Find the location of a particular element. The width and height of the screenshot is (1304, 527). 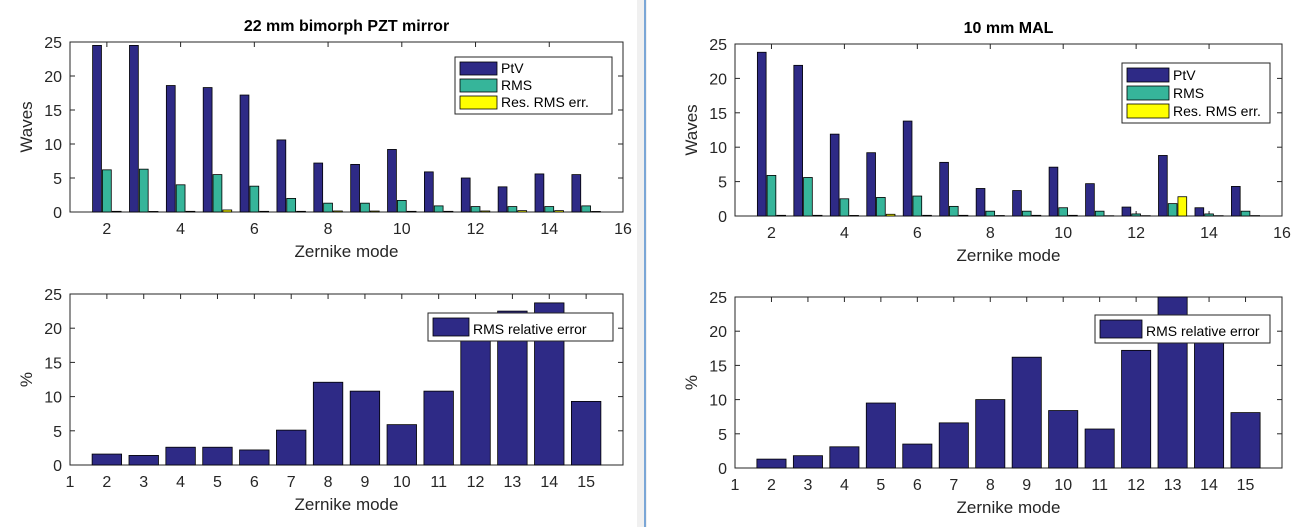

chart-title: 10 mm MAL is located at coordinates (1009, 28).